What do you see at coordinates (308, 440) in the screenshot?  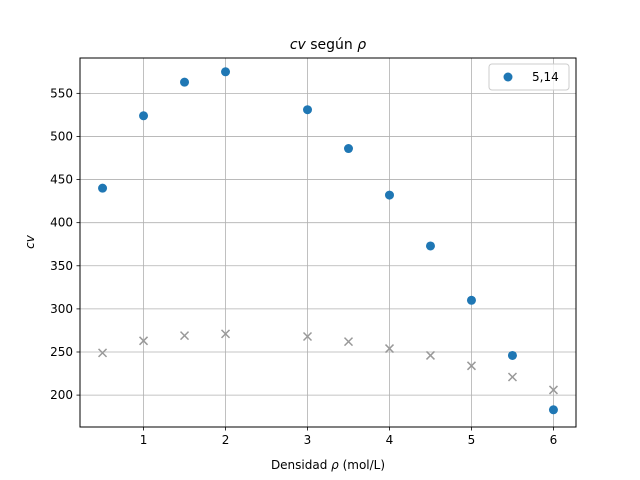 I see `x-tick-label: 3` at bounding box center [308, 440].